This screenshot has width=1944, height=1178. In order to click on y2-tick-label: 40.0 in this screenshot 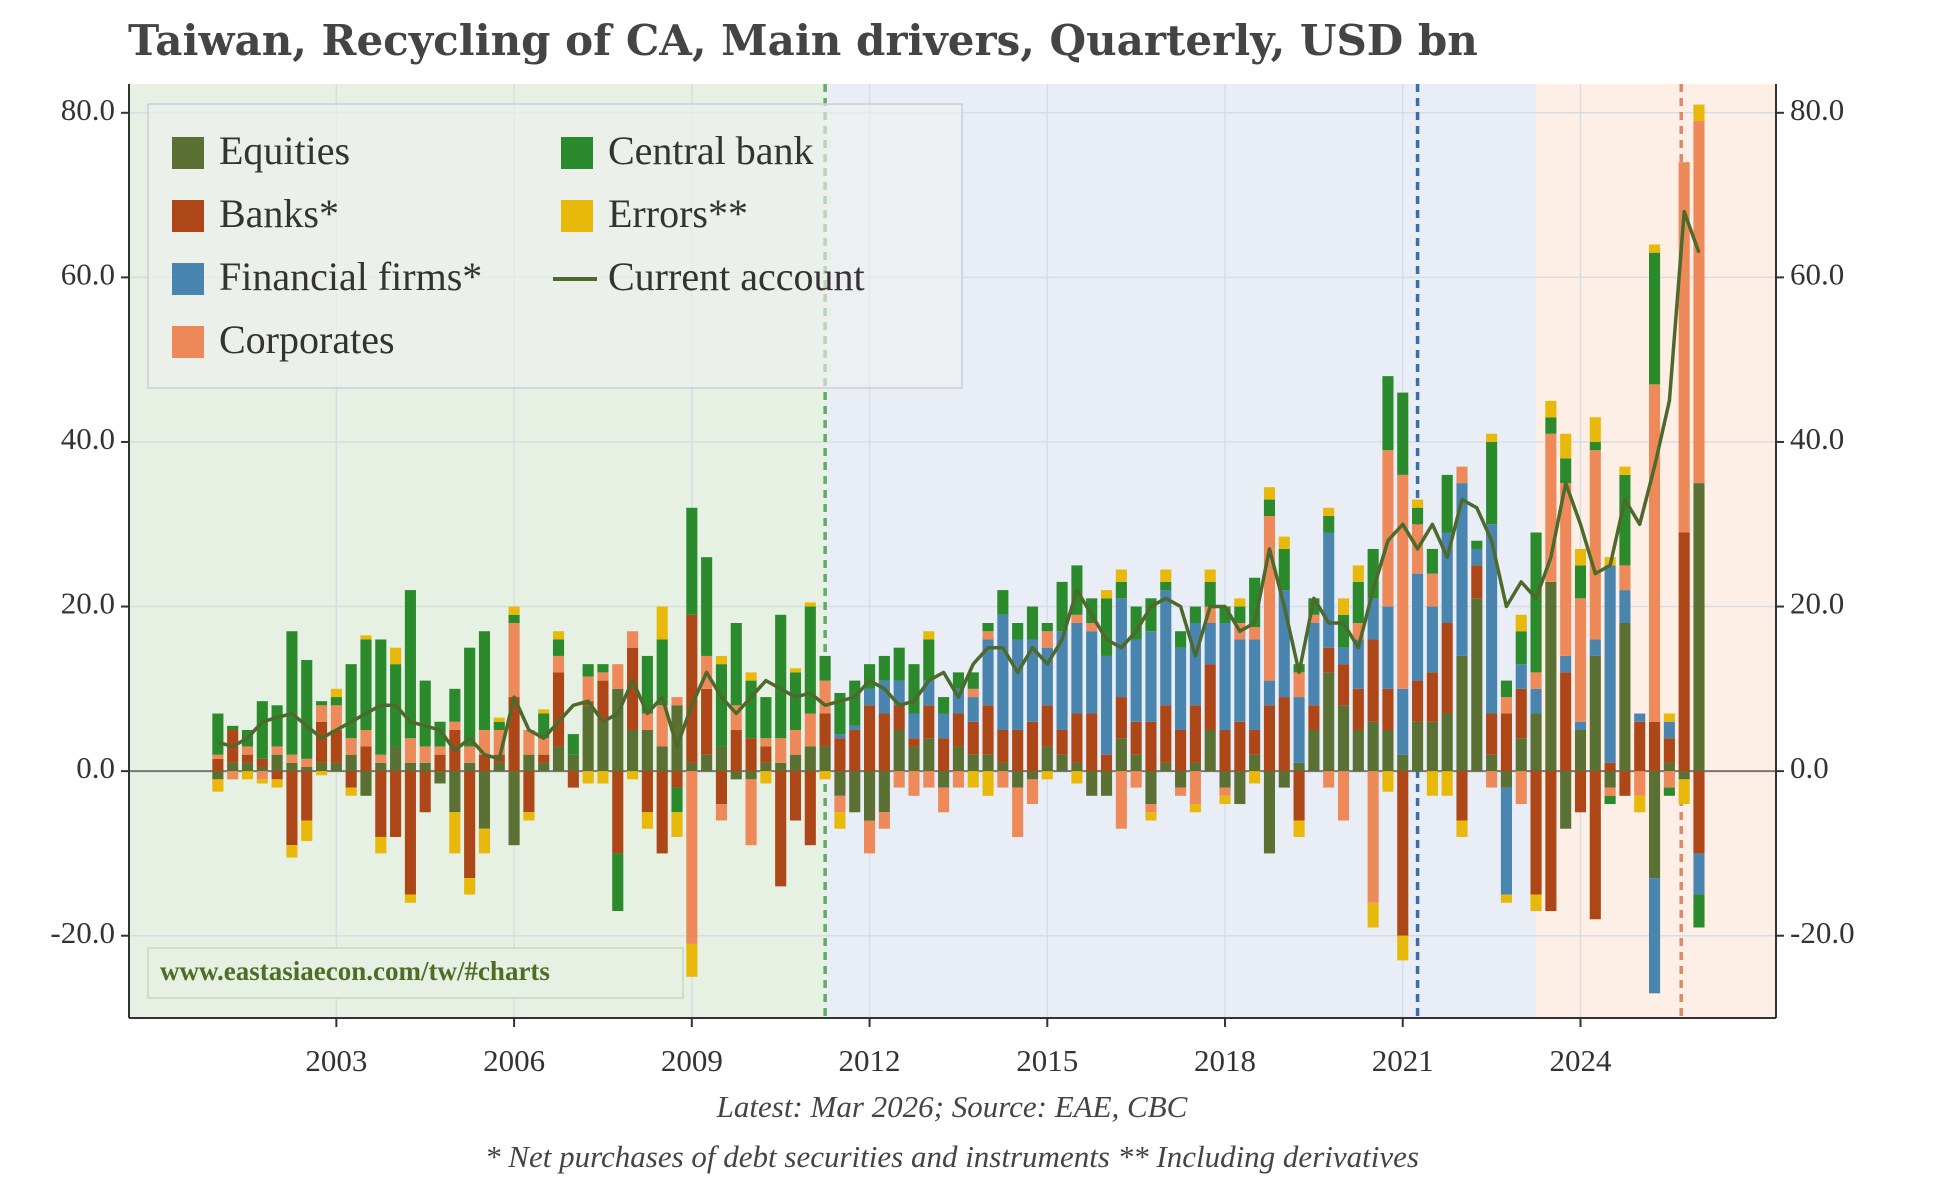, I will do `click(1817, 438)`.